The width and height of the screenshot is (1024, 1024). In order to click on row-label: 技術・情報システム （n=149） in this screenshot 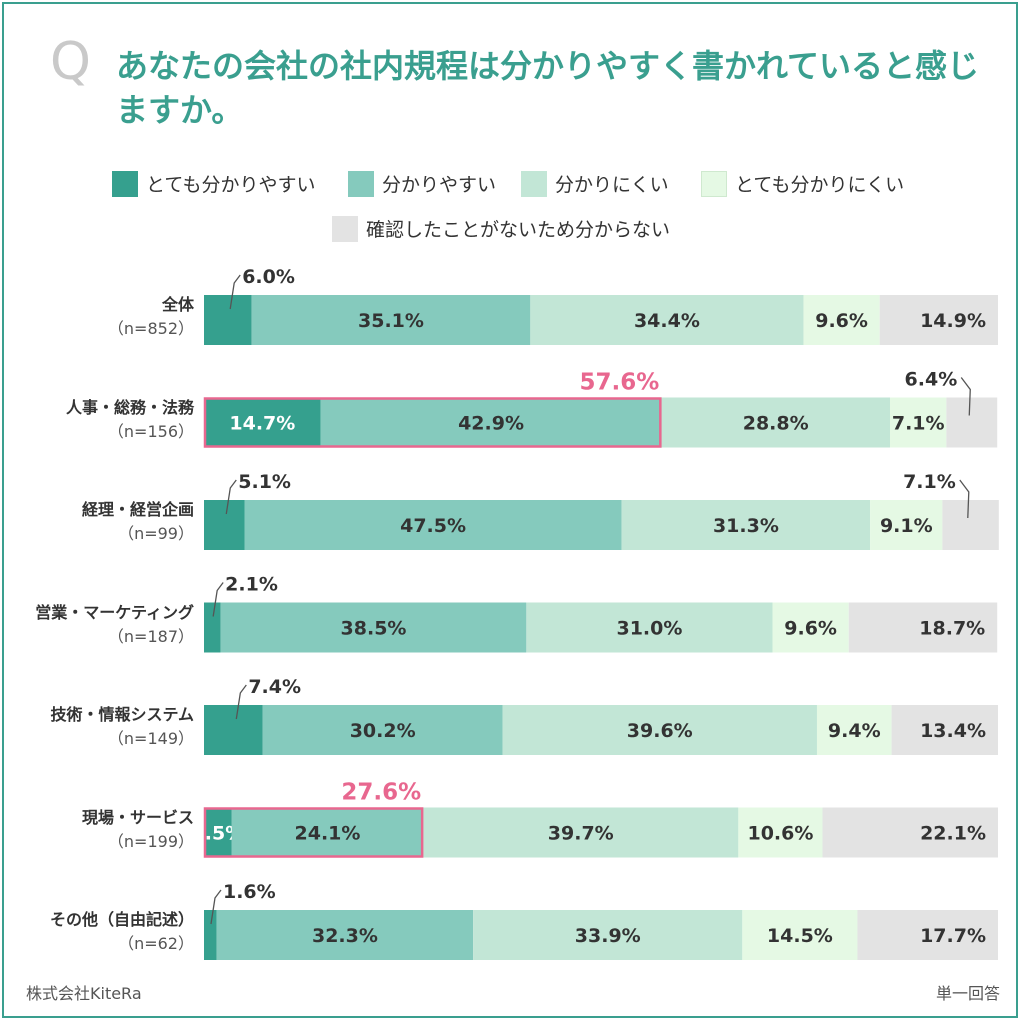, I will do `click(101, 727)`.